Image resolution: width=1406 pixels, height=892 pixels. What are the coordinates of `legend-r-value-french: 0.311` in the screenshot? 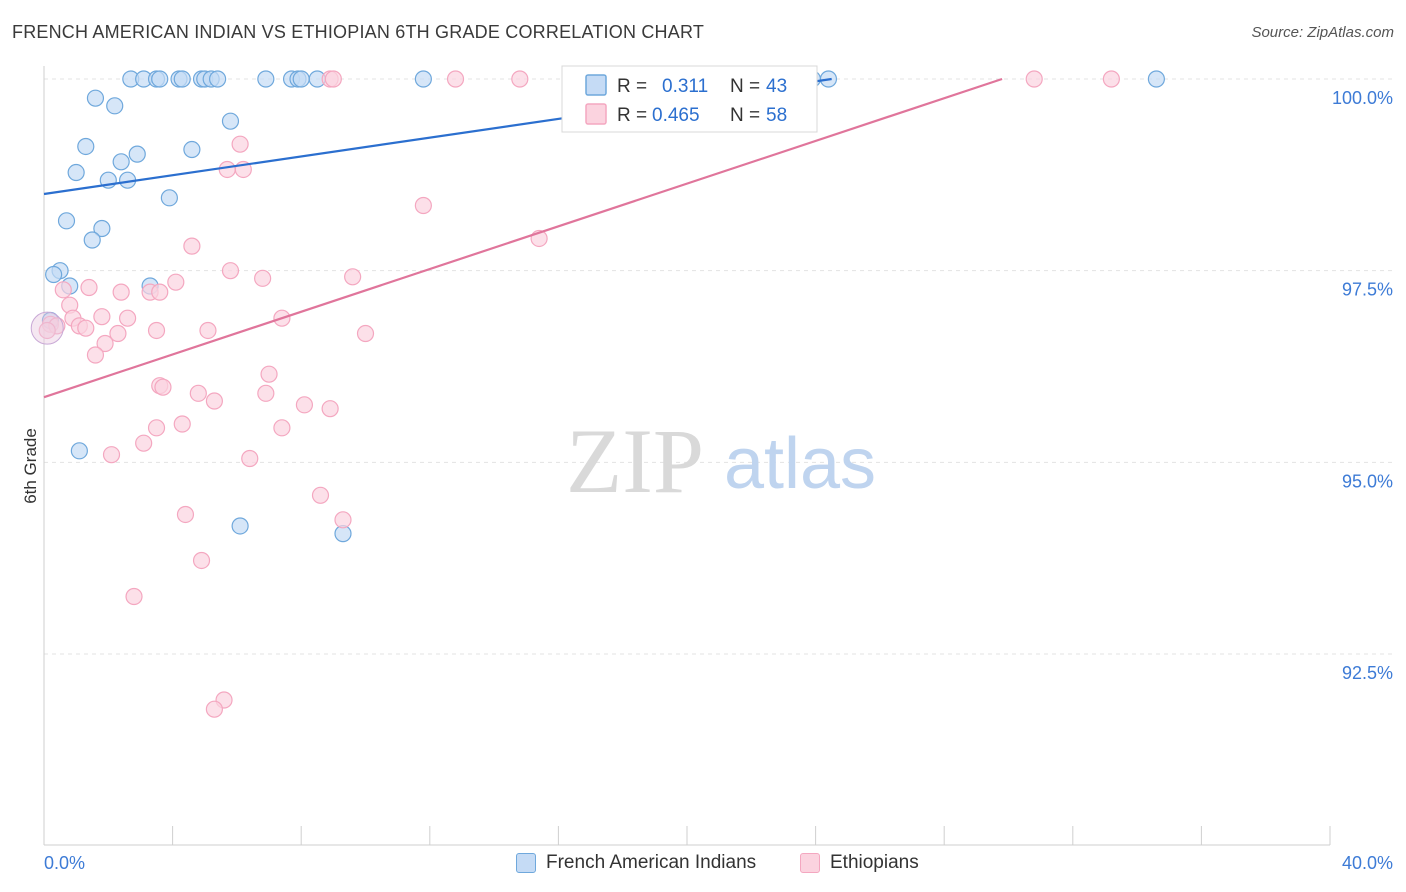 It's located at (685, 86).